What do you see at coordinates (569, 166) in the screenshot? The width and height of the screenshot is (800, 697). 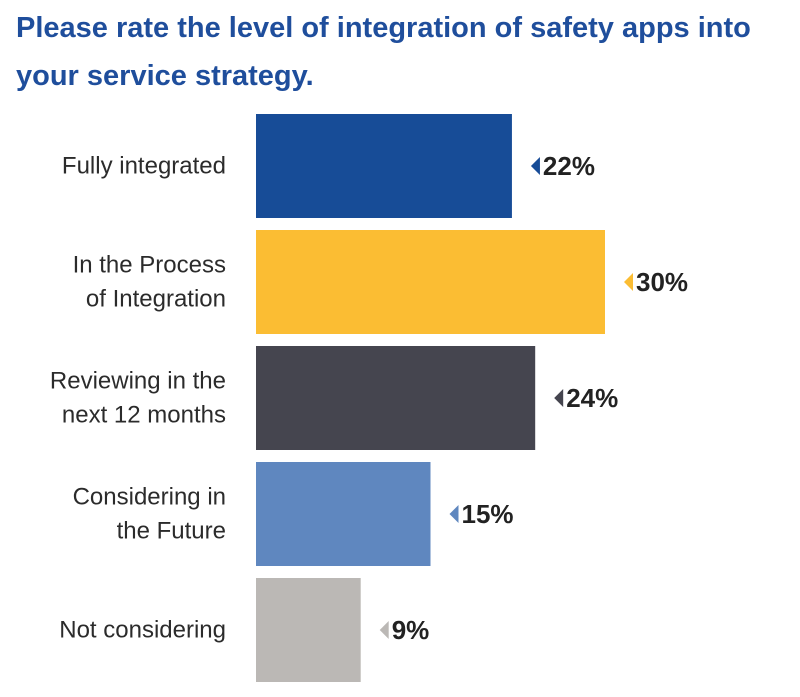 I see `value-label: 22%` at bounding box center [569, 166].